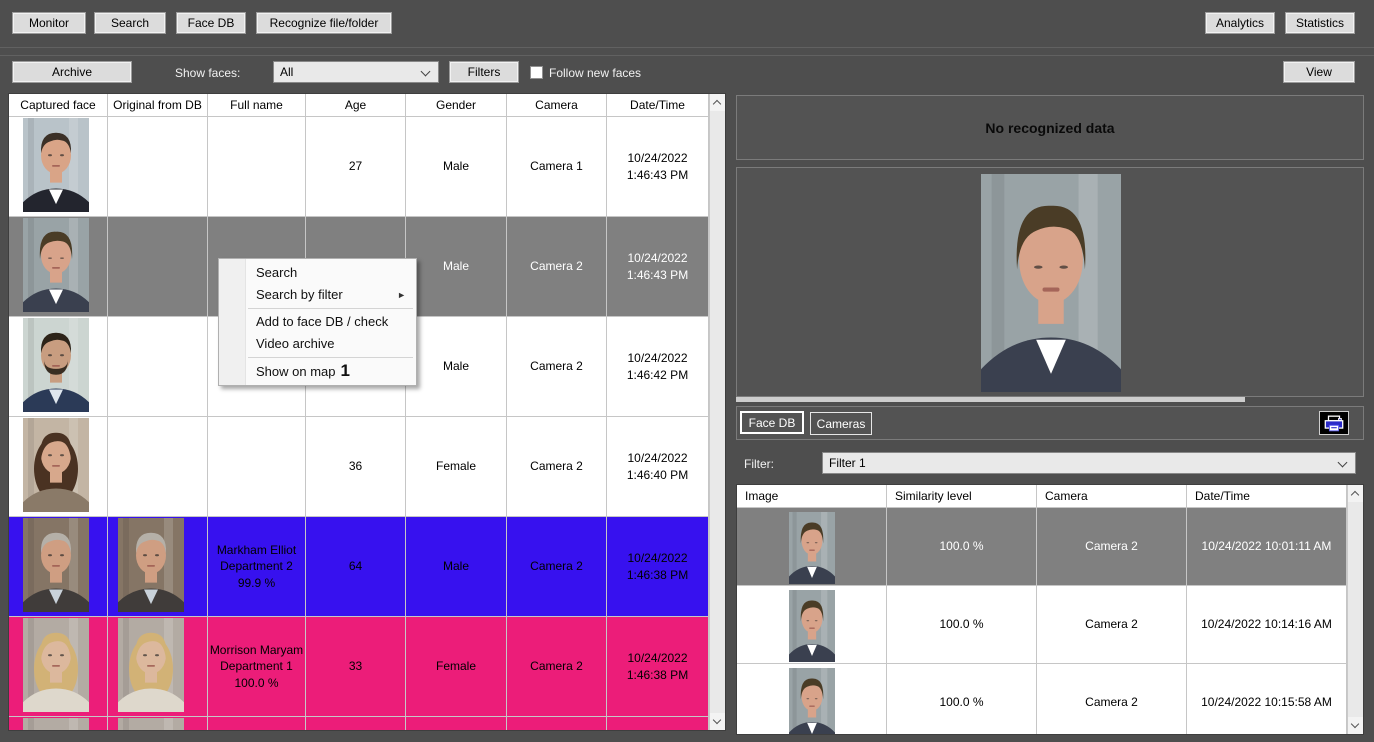 The height and width of the screenshot is (742, 1374). I want to click on tab-face-db: Face DB, so click(772, 422).